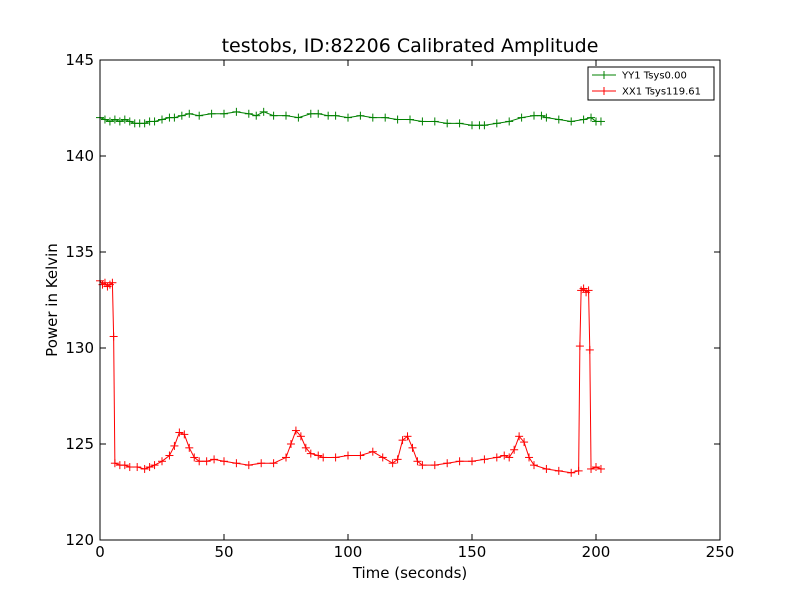 Image resolution: width=800 pixels, height=600 pixels. I want to click on legend: YY1 Tsys0.00 XX1 Tsys119.61, so click(651, 83).